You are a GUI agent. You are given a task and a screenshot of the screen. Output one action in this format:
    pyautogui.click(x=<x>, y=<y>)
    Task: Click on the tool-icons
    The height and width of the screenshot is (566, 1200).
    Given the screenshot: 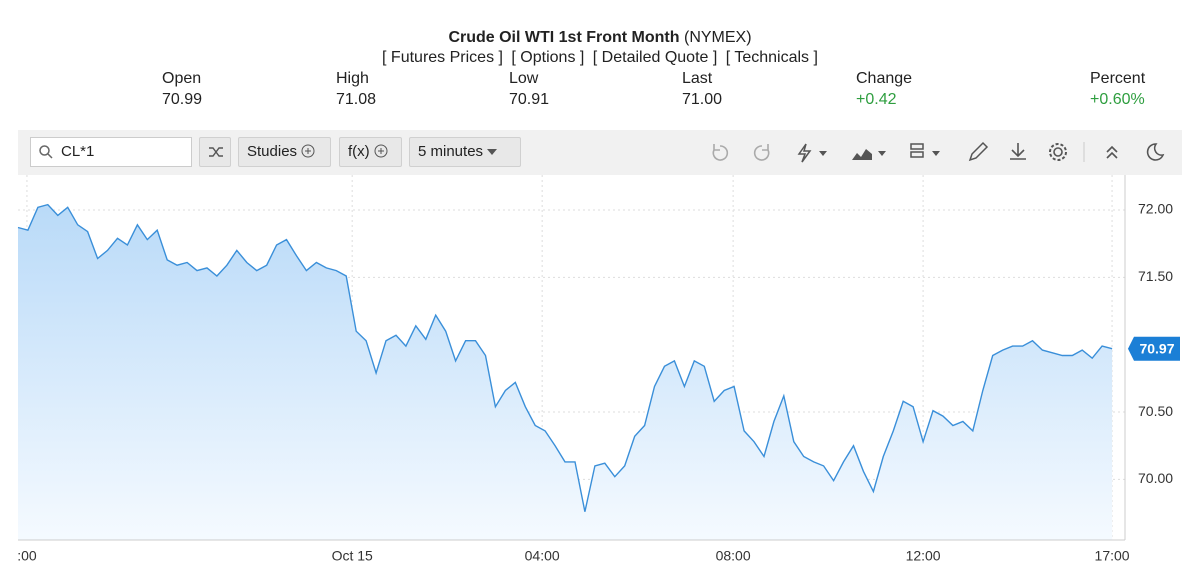 What is the action you would take?
    pyautogui.click(x=938, y=153)
    